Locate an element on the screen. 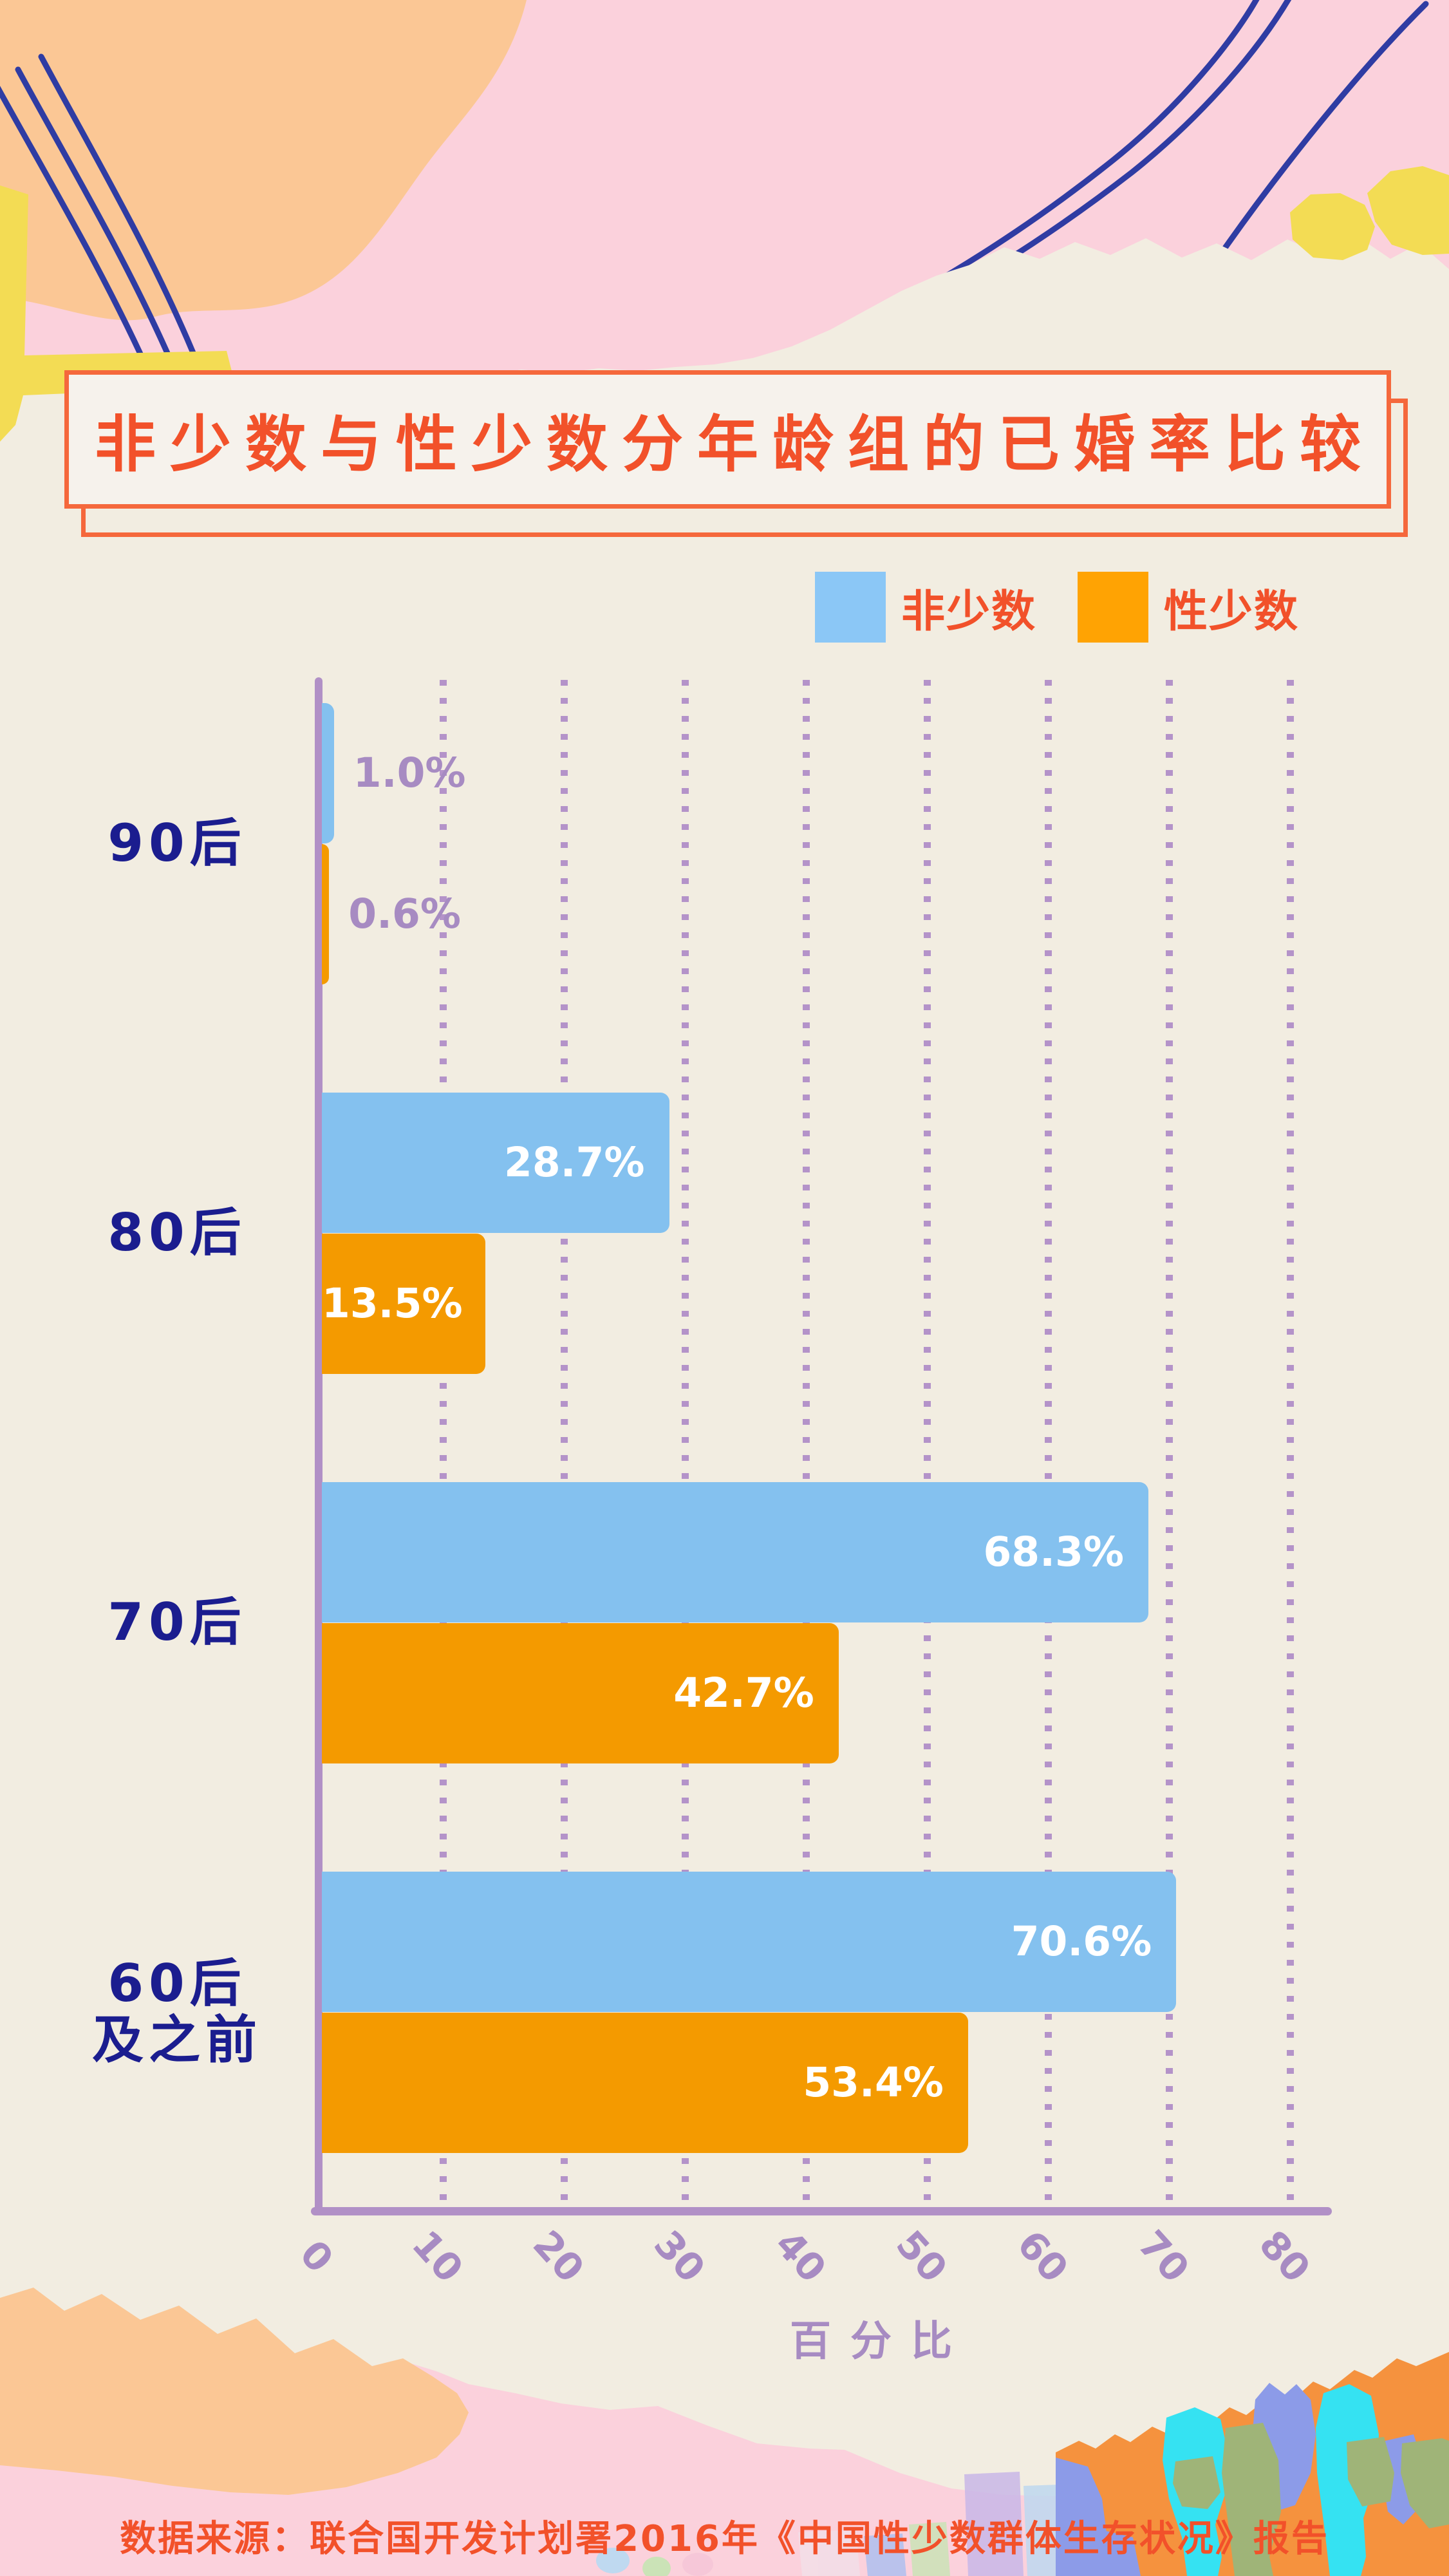 This screenshot has height=2576, width=1449. legend-swatch-orange is located at coordinates (1113, 607).